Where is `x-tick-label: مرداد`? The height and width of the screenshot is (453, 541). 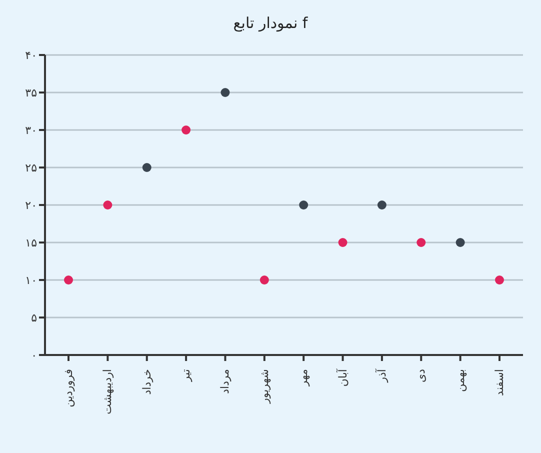 x-tick-label: مرداد is located at coordinates (225, 381).